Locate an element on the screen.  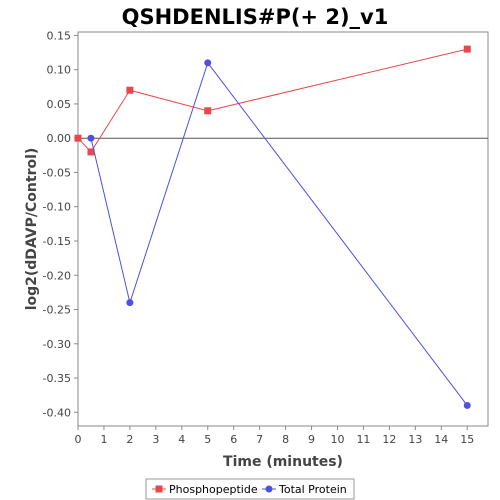
x-tick-label: 2 is located at coordinates (129, 439).